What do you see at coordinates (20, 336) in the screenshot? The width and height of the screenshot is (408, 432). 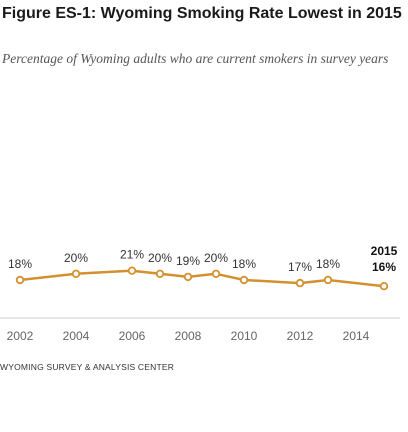 I see `x-tick-label: 2002` at bounding box center [20, 336].